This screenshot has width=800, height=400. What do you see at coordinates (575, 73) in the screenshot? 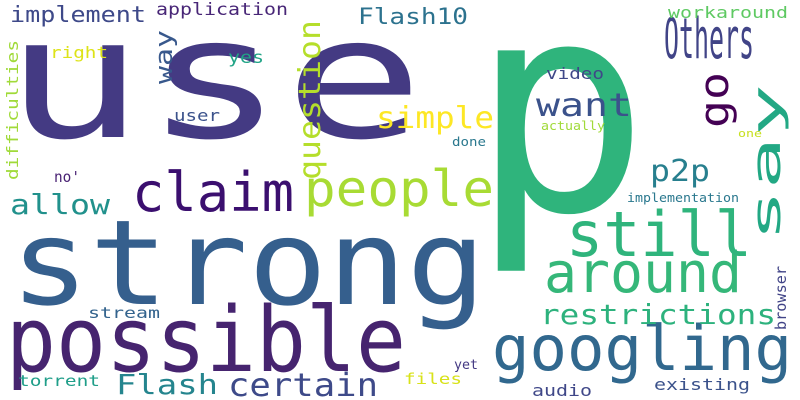
I see `word-video: video` at bounding box center [575, 73].